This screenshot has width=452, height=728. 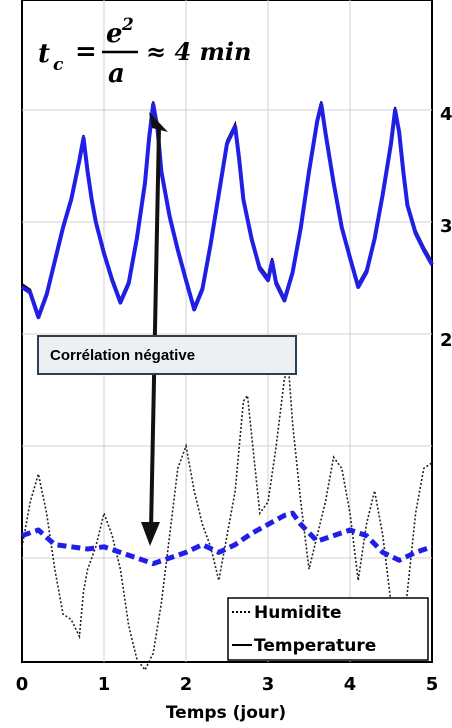 What do you see at coordinates (328, 629) in the screenshot?
I see `legend: Humidite Temperature` at bounding box center [328, 629].